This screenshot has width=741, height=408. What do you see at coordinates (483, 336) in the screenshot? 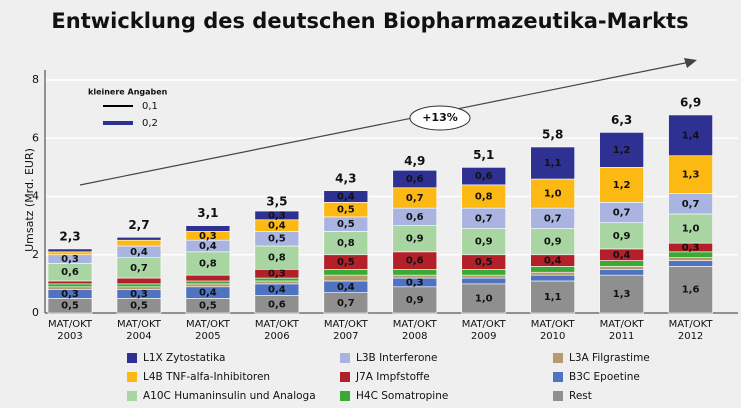
I see `x-tick-label: 2009` at bounding box center [483, 336].